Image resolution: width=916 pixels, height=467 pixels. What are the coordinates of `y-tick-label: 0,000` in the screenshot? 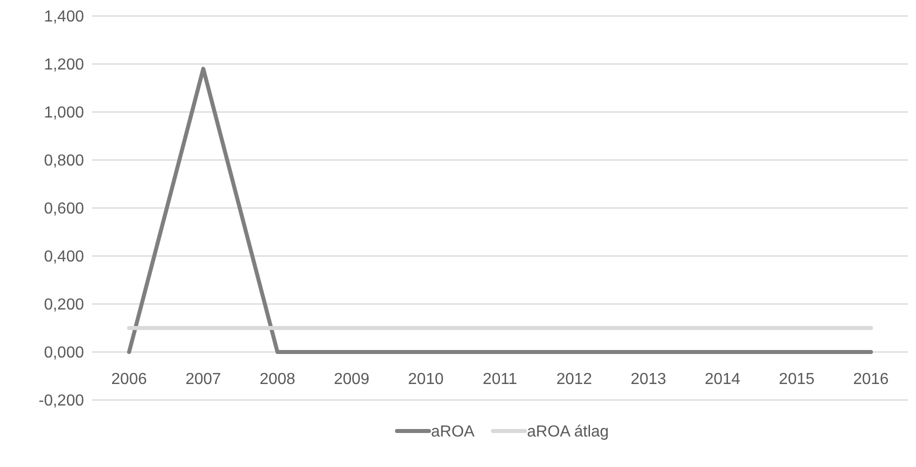 It's located at (64, 353).